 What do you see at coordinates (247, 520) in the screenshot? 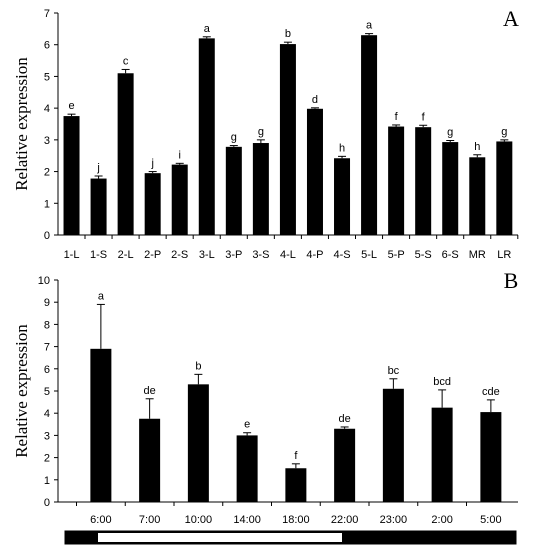
I see `b-category-label: 14:00` at bounding box center [247, 520].